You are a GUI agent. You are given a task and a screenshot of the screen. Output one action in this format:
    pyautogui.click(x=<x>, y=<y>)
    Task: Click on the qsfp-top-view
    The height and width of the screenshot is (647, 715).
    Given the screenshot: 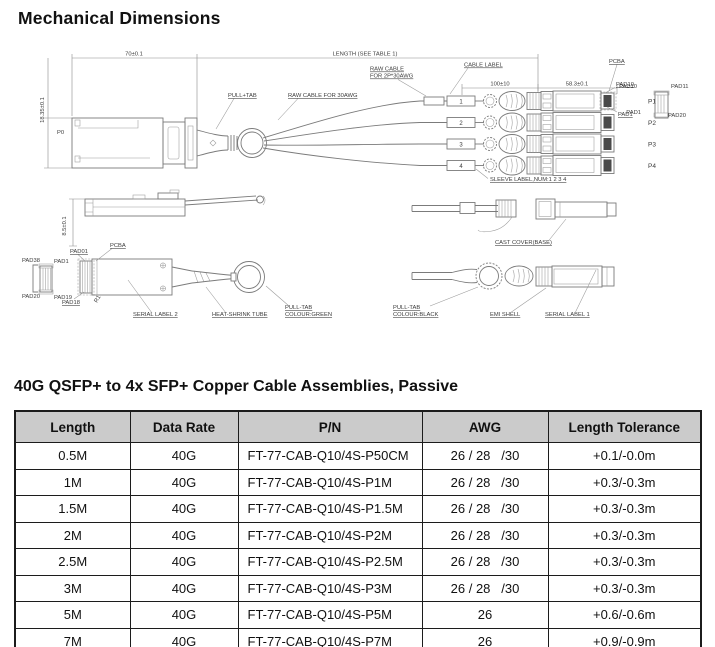 What is the action you would take?
    pyautogui.click(x=134, y=143)
    